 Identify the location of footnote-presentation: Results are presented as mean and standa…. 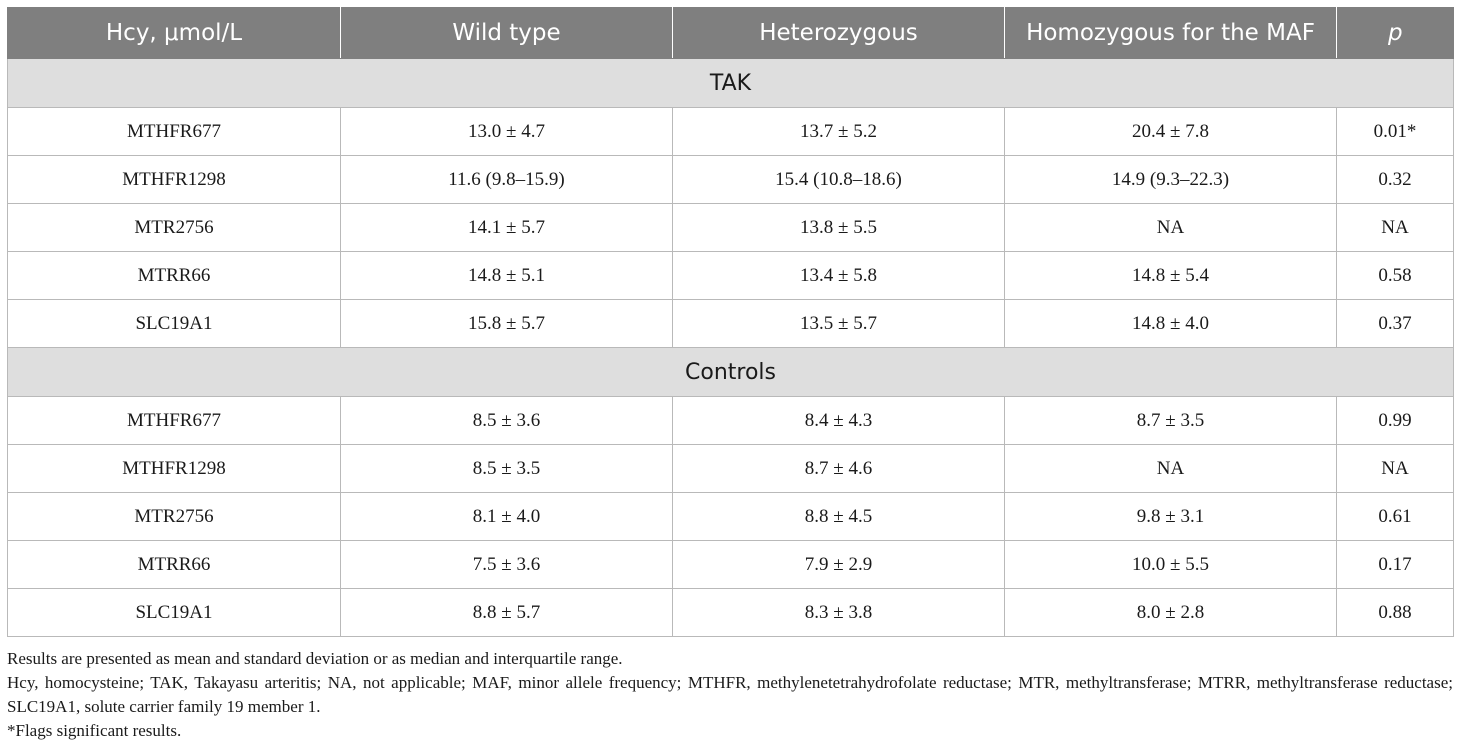
(315, 658).